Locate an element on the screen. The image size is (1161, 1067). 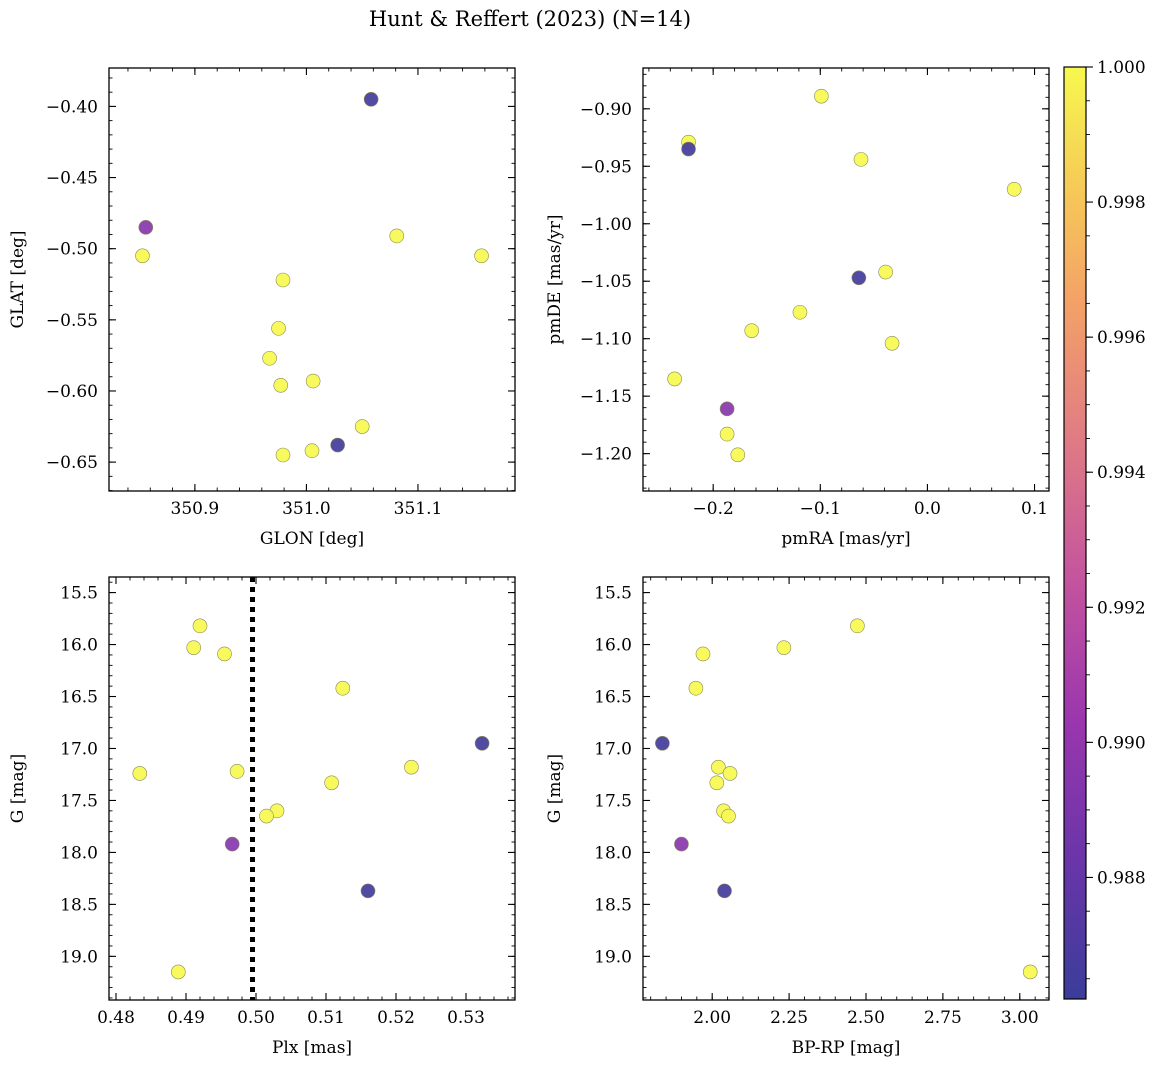
colorbar-gradient is located at coordinates (1075, 533).